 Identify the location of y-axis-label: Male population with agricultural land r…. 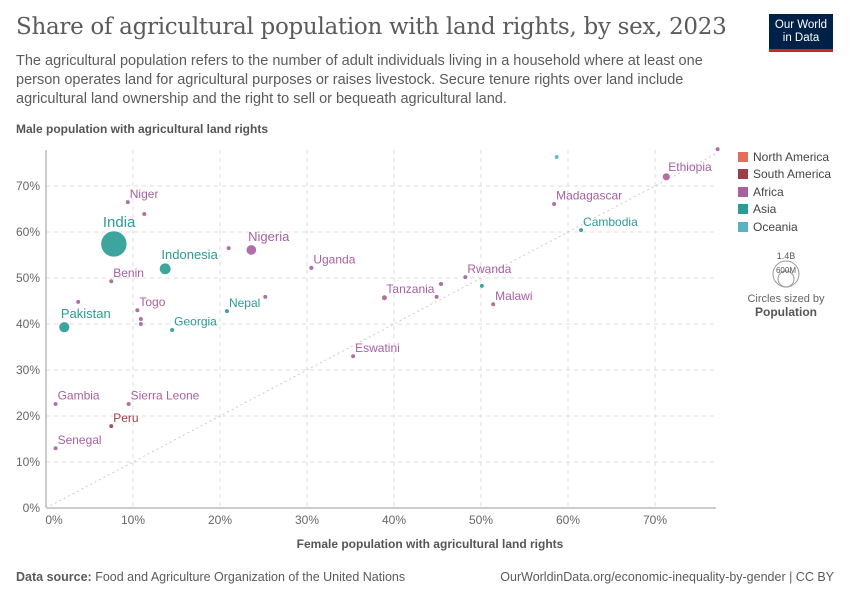
(142, 129).